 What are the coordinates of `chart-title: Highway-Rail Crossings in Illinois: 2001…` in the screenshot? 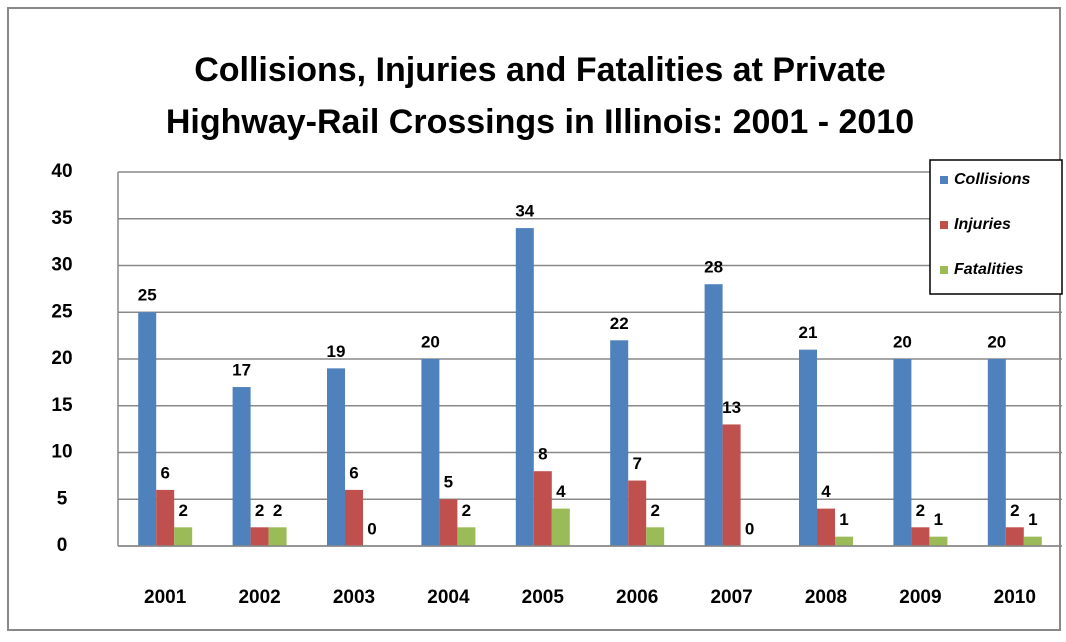 It's located at (540, 122).